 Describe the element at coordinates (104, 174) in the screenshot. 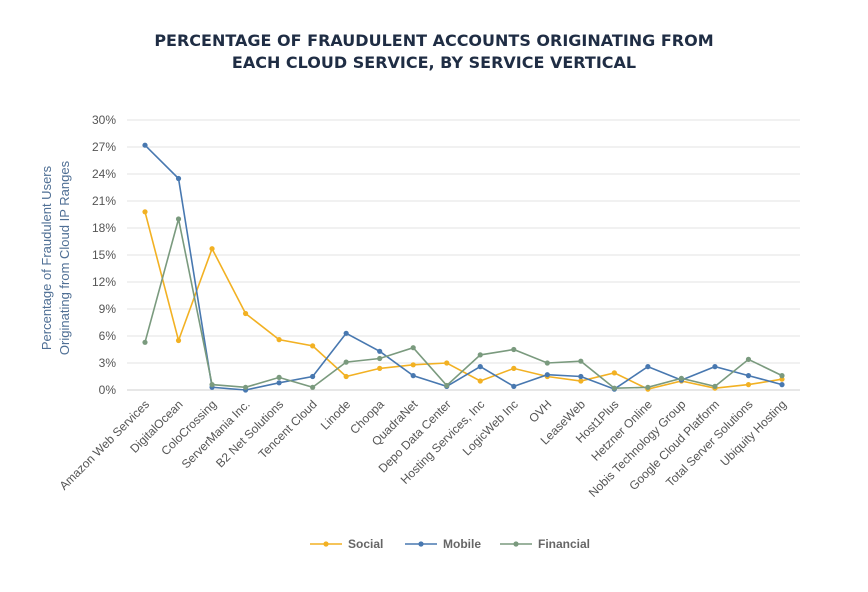

I see `y-tick-label: 24%` at that location.